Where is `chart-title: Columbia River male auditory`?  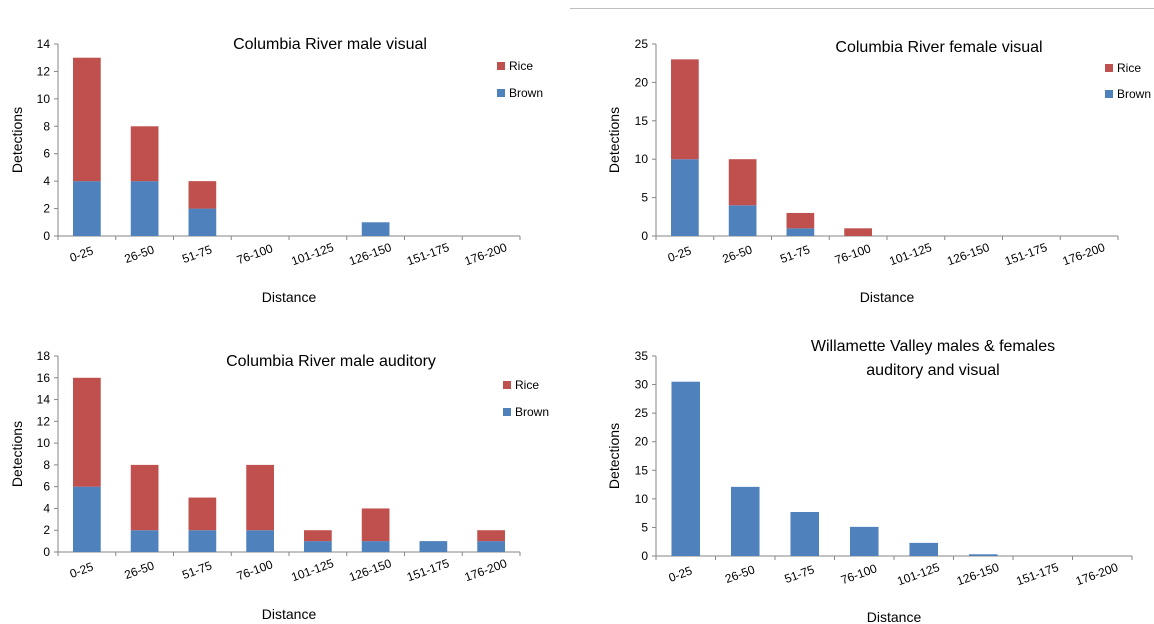
chart-title: Columbia River male auditory is located at coordinates (331, 361).